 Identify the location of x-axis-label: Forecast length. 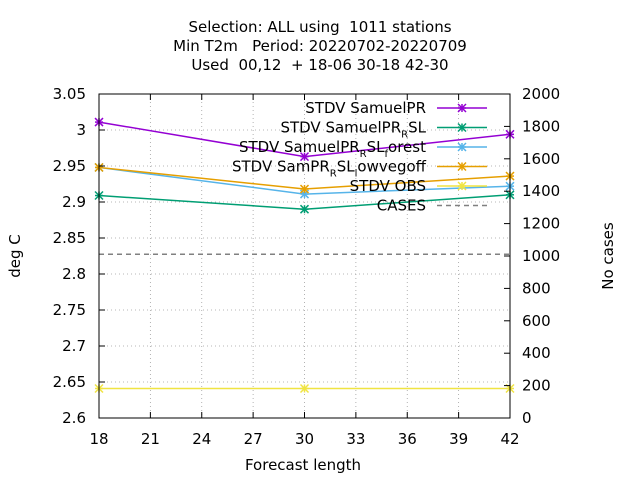
(303, 465).